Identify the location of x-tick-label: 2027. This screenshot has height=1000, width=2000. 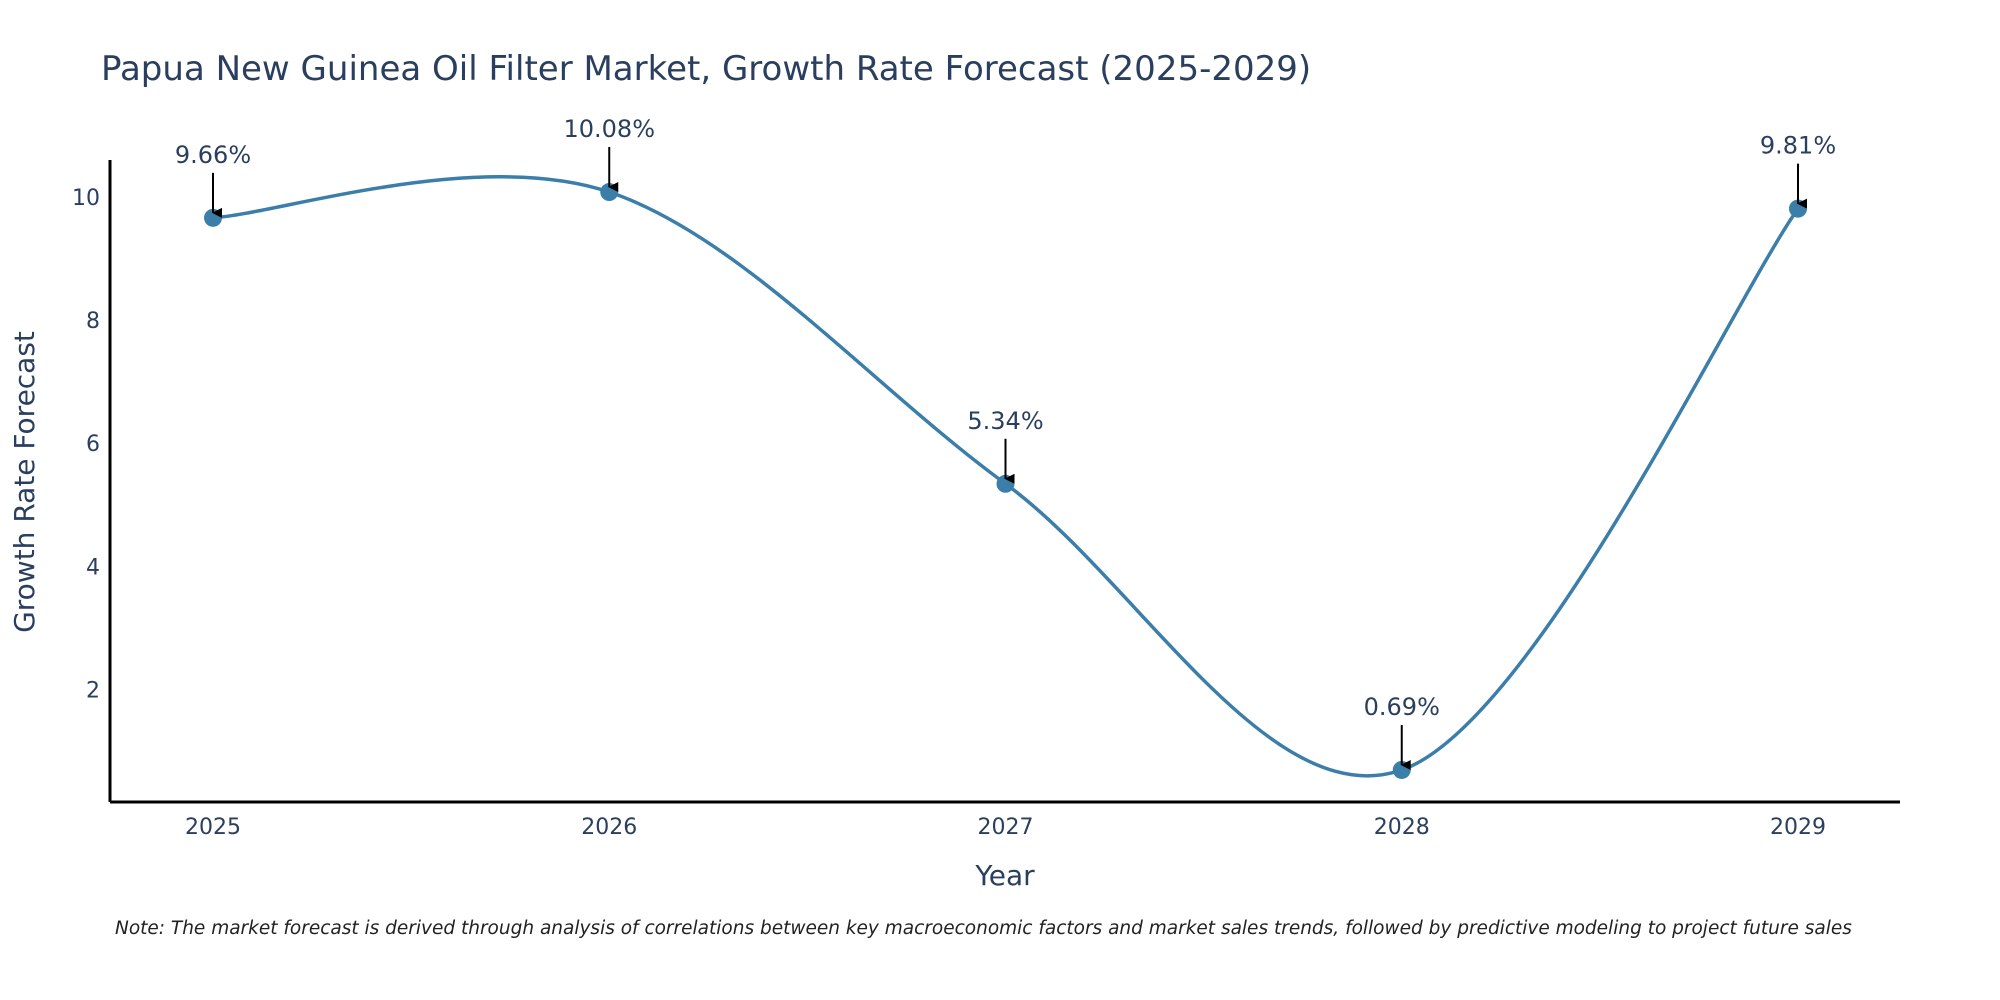
(1006, 827).